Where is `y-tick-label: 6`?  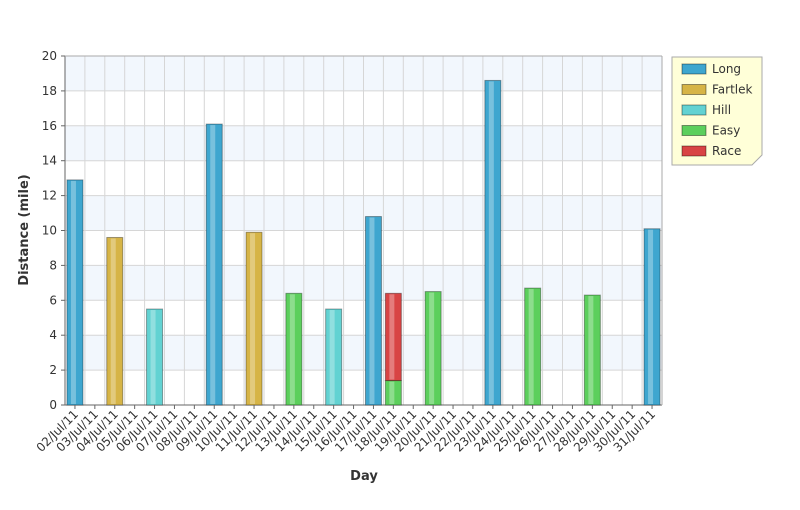
y-tick-label: 6 is located at coordinates (53, 300).